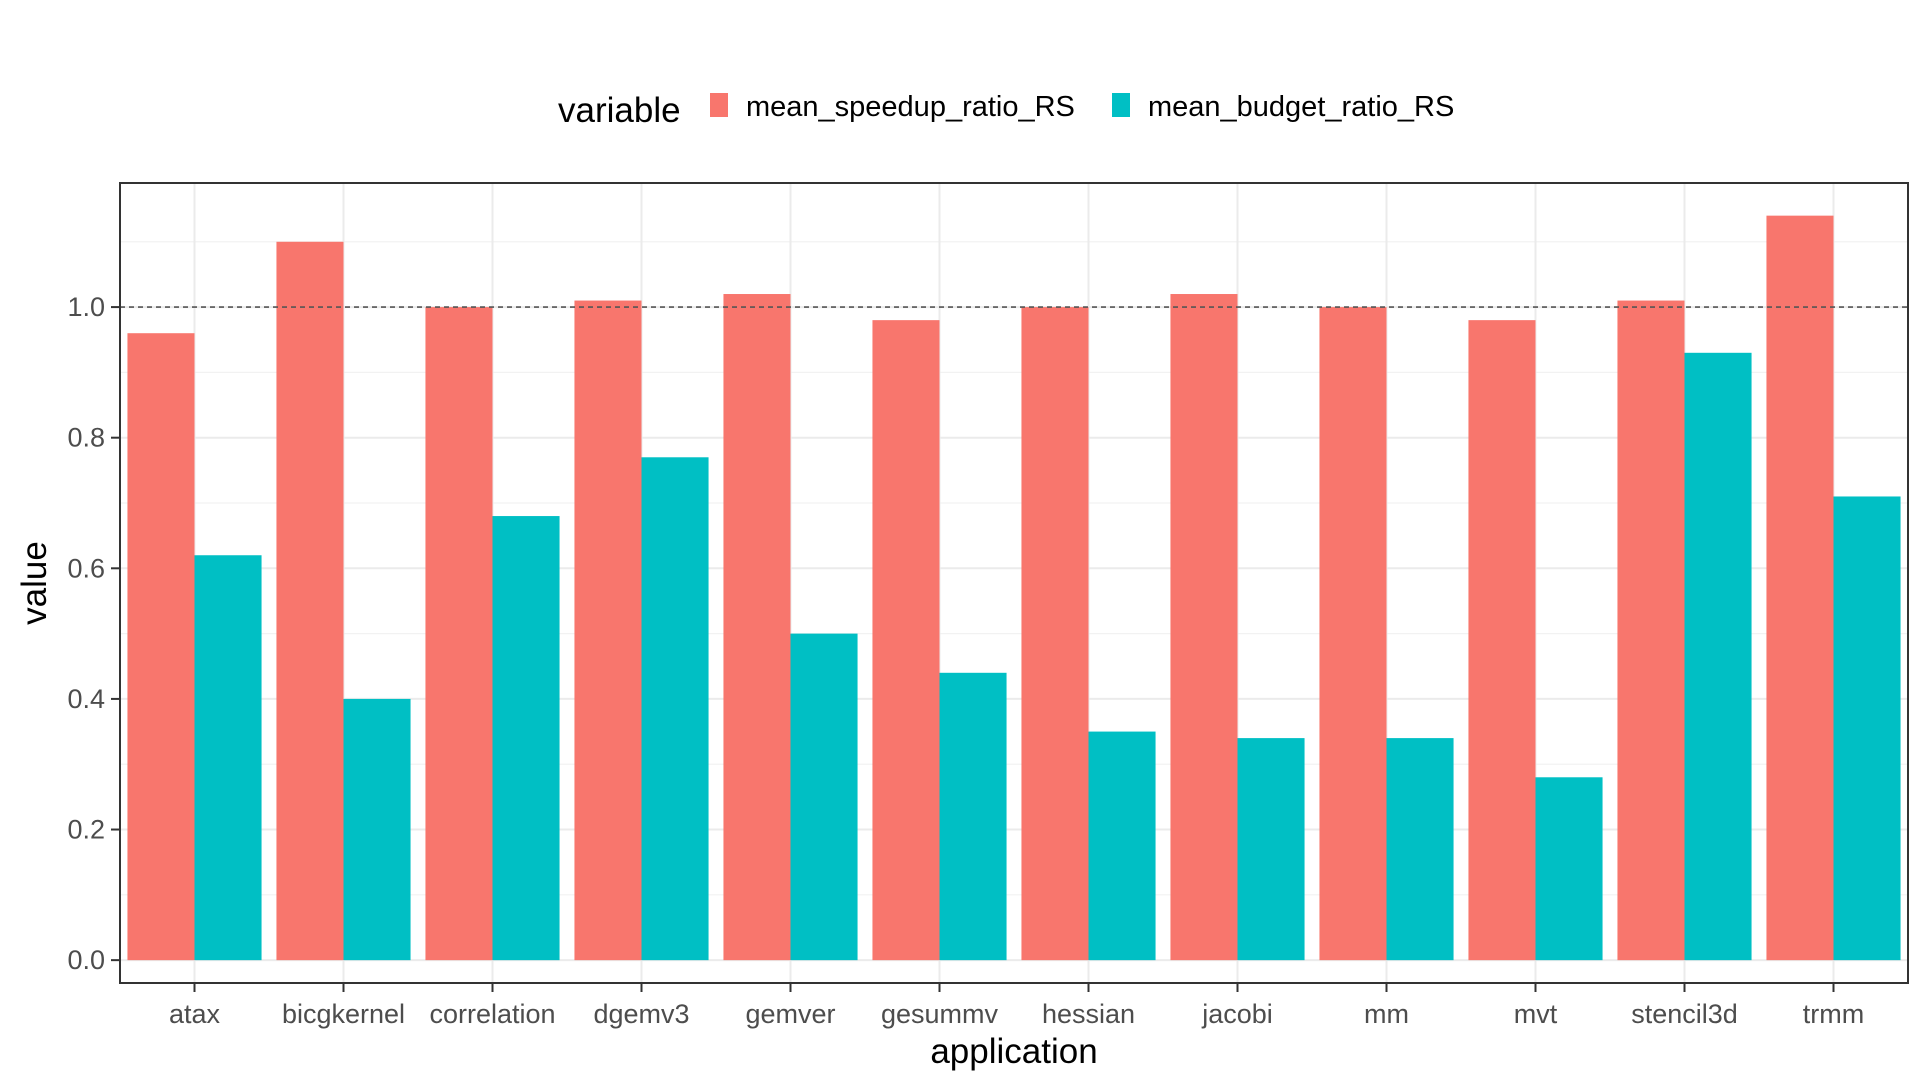  What do you see at coordinates (34, 583) in the screenshot?
I see `y-axis-title: value` at bounding box center [34, 583].